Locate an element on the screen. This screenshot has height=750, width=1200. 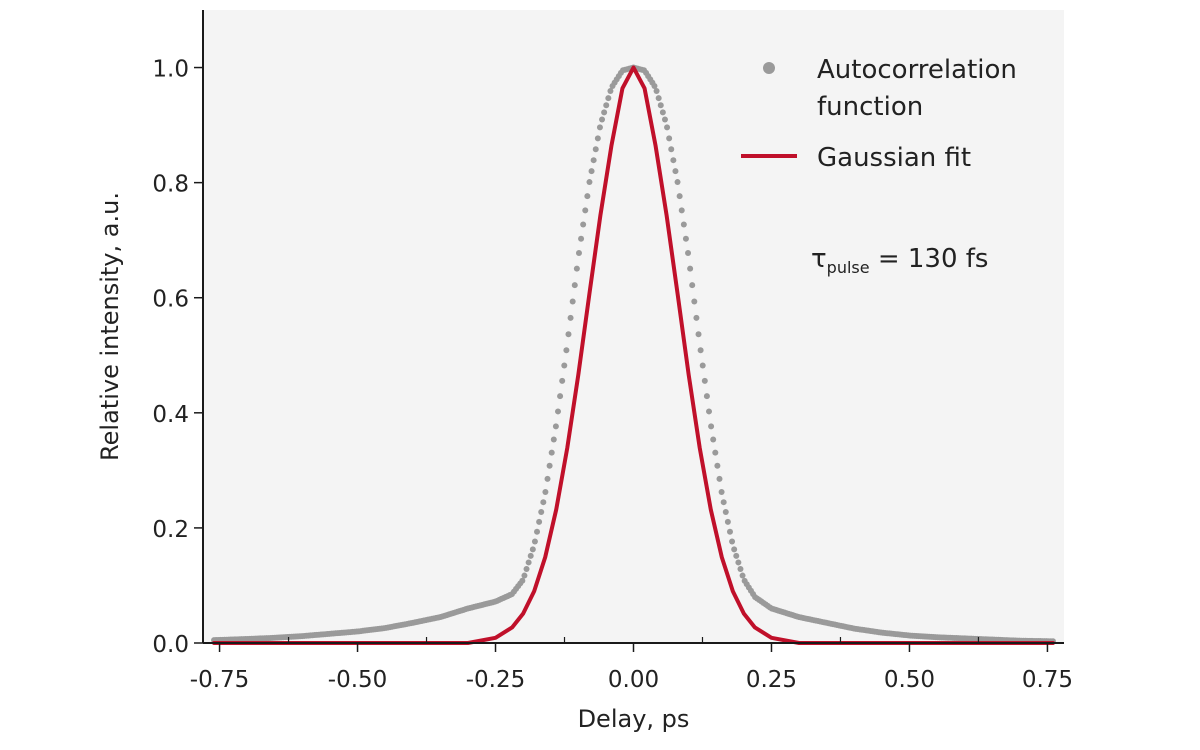
legend-label-gaussian-fit: Gaussian fit is located at coordinates (894, 158).